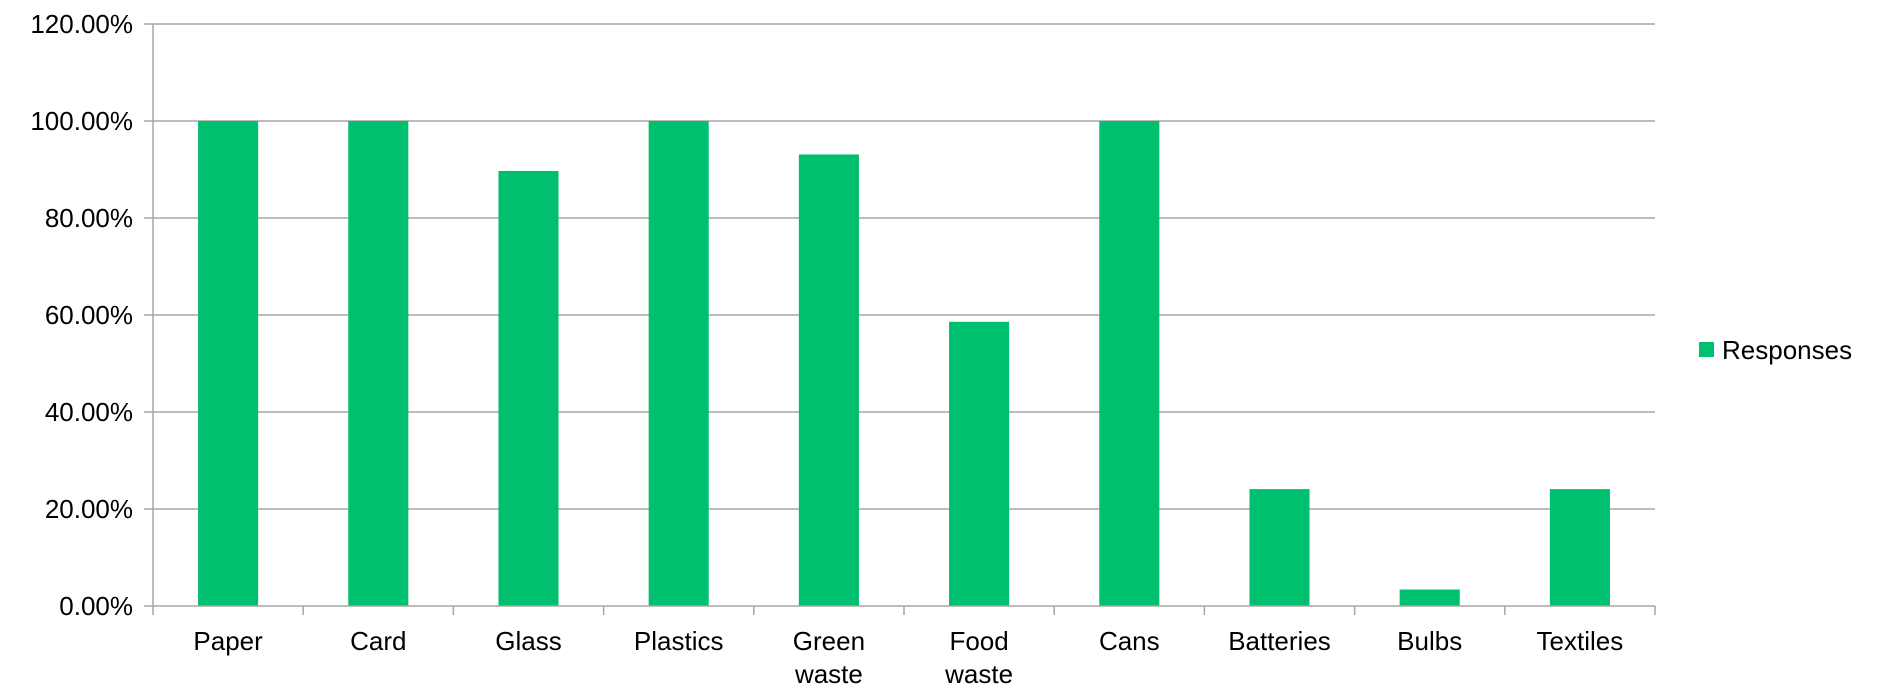 Image resolution: width=1883 pixels, height=691 pixels. I want to click on y-tick-label: 60.00%, so click(89, 315).